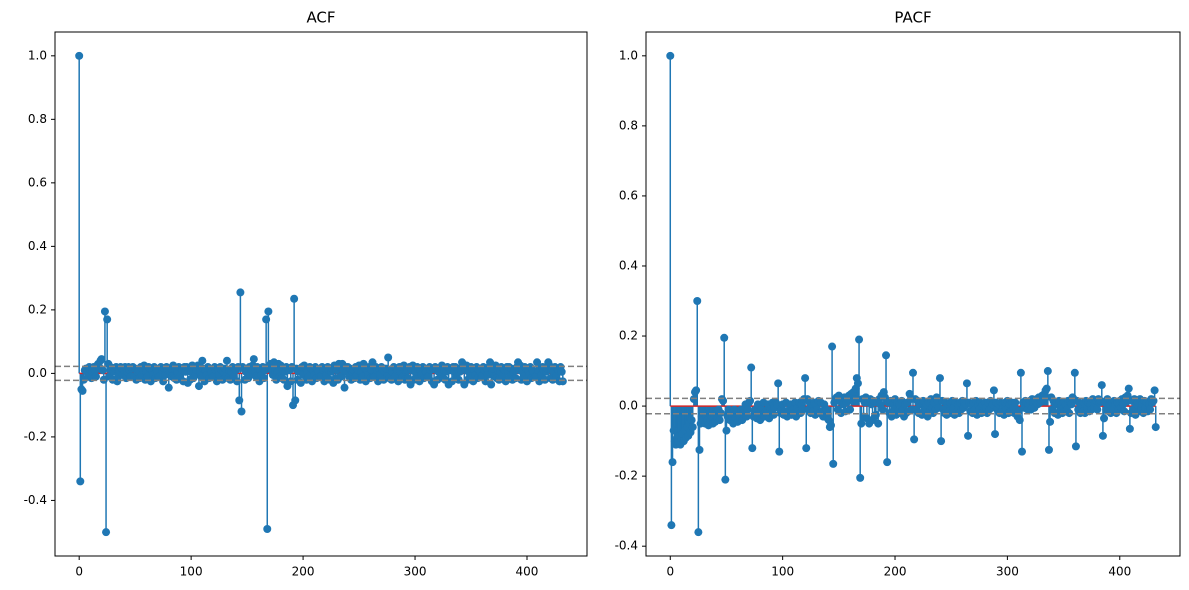  I want to click on y-tick-label: 0.0, so click(37, 373).